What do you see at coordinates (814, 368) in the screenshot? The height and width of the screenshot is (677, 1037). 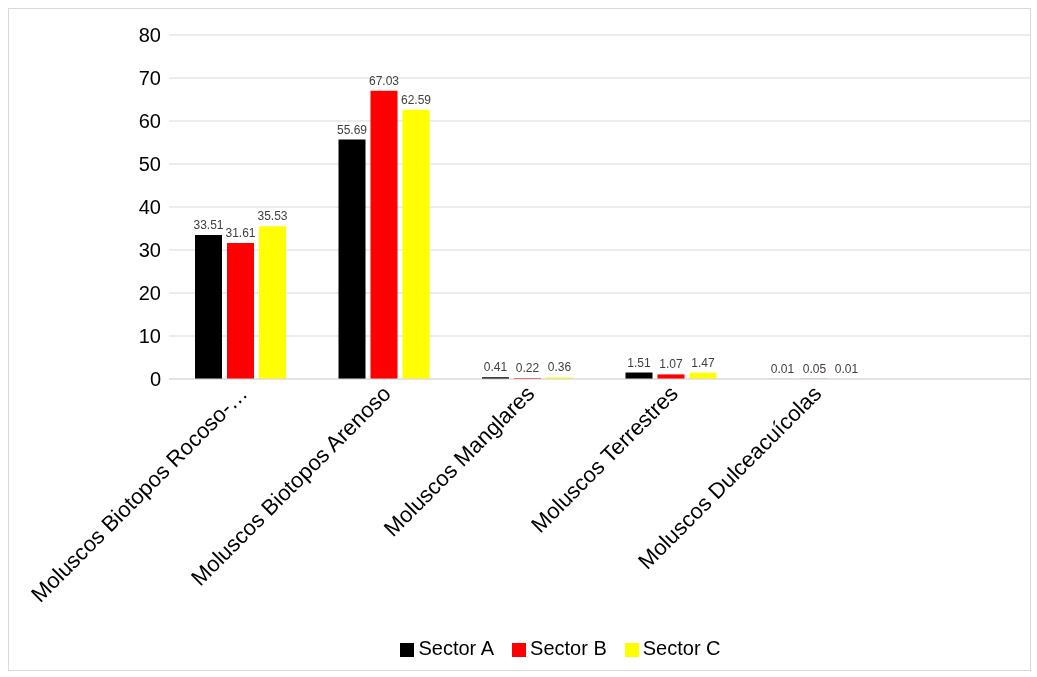 I see `data-label: 0.05` at bounding box center [814, 368].